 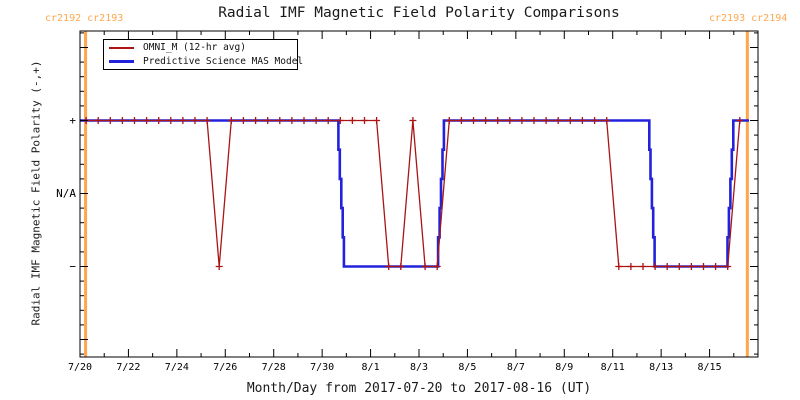 What do you see at coordinates (84, 18) in the screenshot?
I see `carrington-boundary-label-left: cr2192 cr2193` at bounding box center [84, 18].